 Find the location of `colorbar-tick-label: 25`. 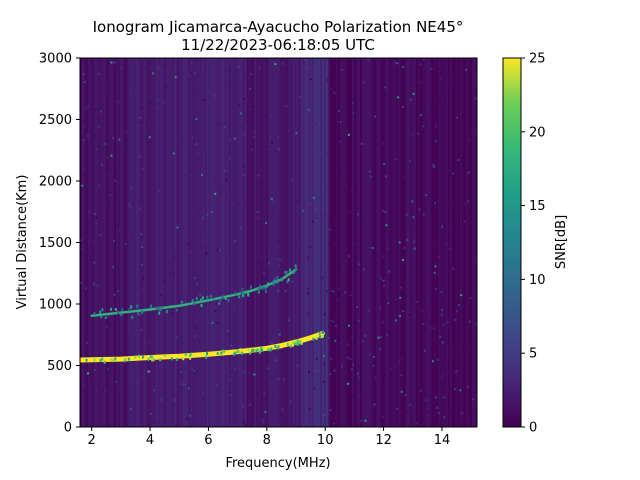

colorbar-tick-label: 25 is located at coordinates (537, 59).